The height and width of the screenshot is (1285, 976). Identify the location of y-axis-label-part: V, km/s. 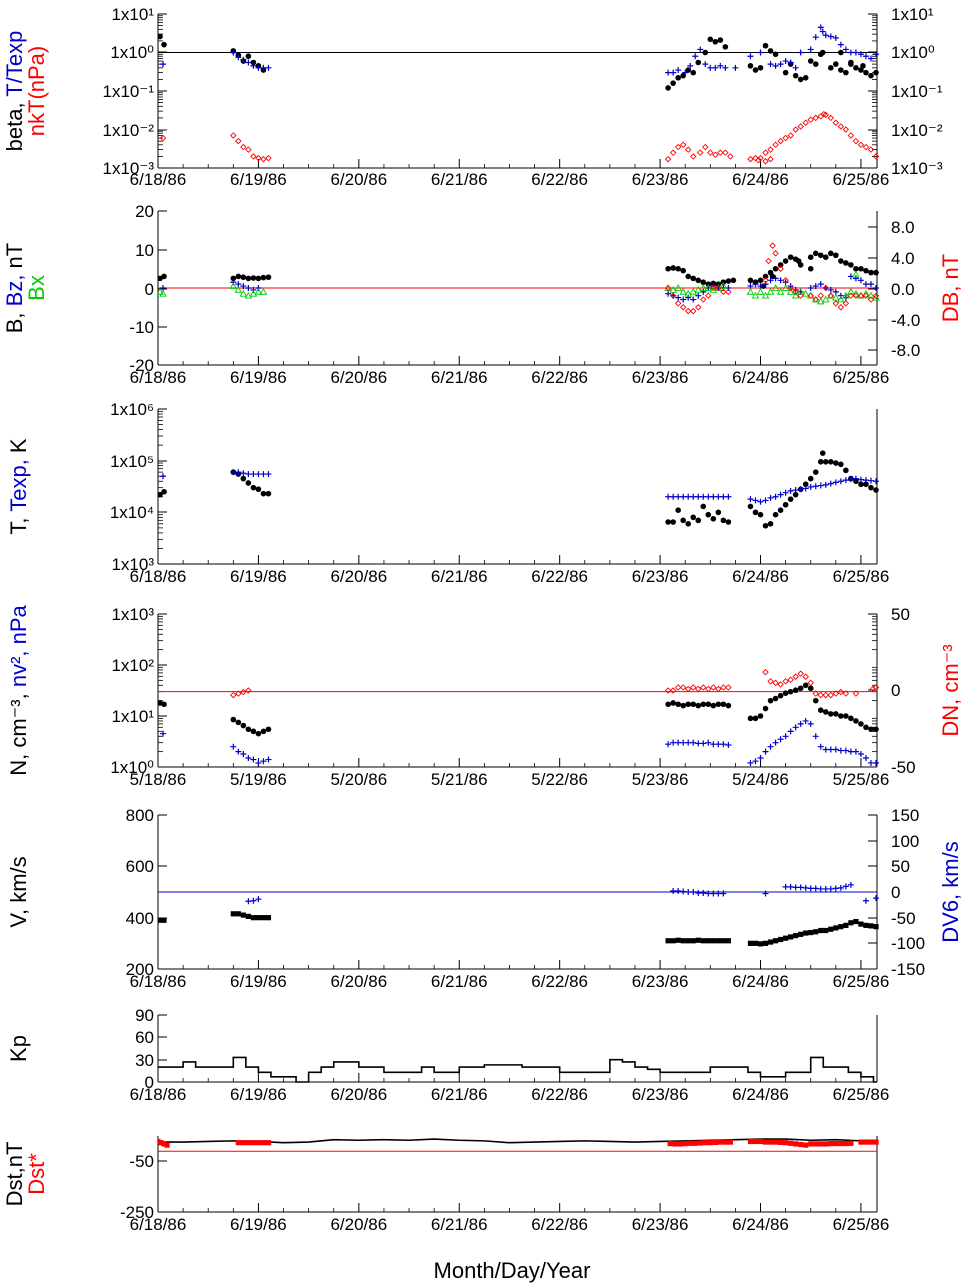
(18, 891).